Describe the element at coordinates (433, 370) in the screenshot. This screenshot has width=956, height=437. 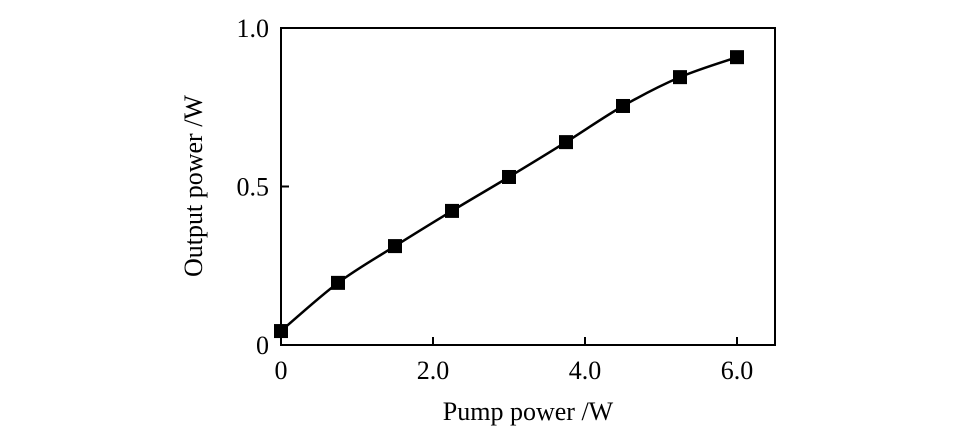
I see `x-tick-label: 2.0` at that location.